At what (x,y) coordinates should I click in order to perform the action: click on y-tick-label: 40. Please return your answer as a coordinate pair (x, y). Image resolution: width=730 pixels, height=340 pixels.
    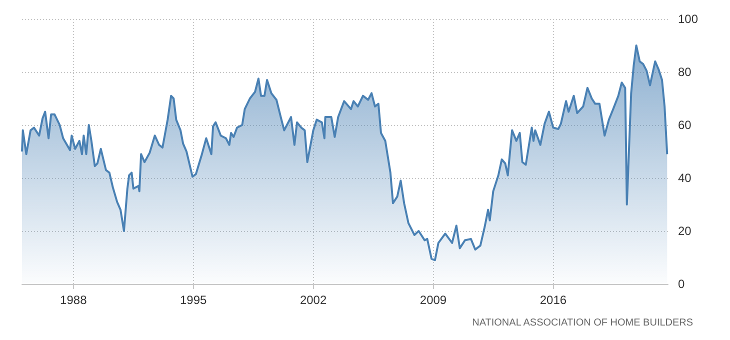
    Looking at the image, I should click on (685, 178).